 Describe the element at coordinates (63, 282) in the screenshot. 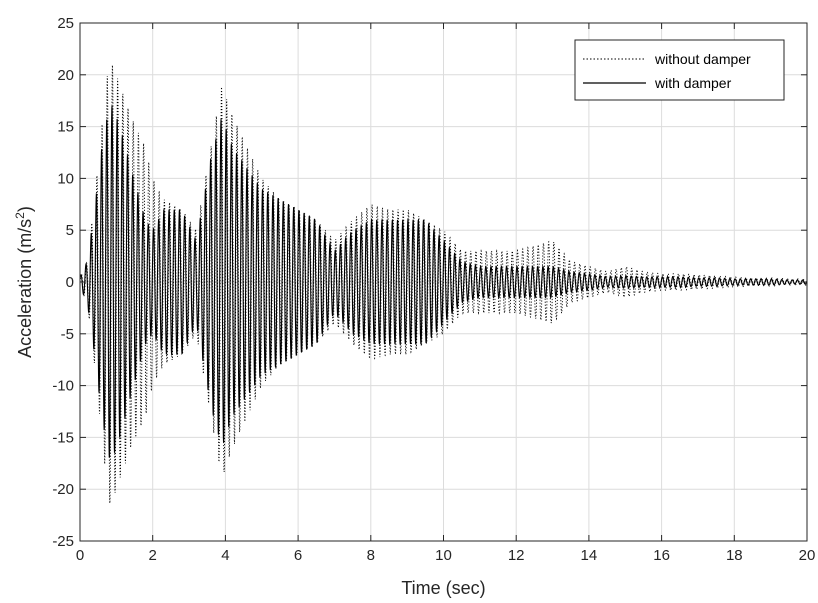

I see `y-tick-labels: -25 -20 -15 -10 -5 0 5 10 15 20 25` at that location.